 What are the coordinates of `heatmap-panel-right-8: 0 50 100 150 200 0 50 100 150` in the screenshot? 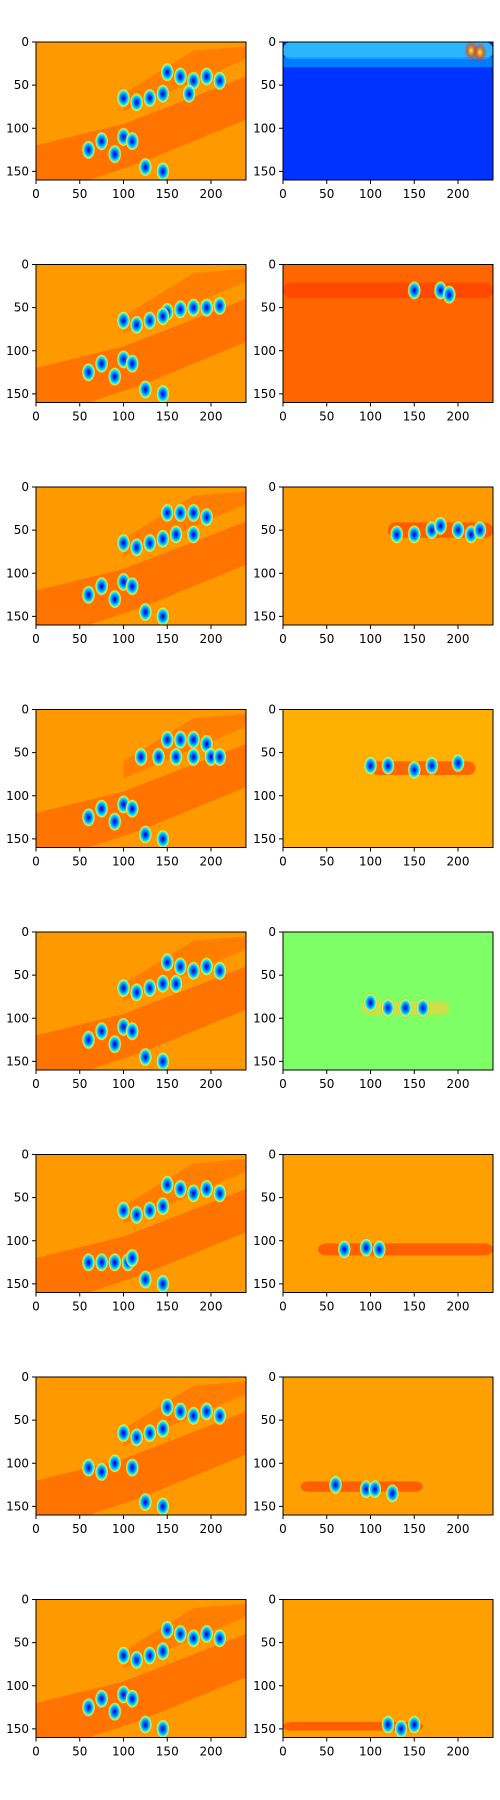 It's located at (373, 1676).